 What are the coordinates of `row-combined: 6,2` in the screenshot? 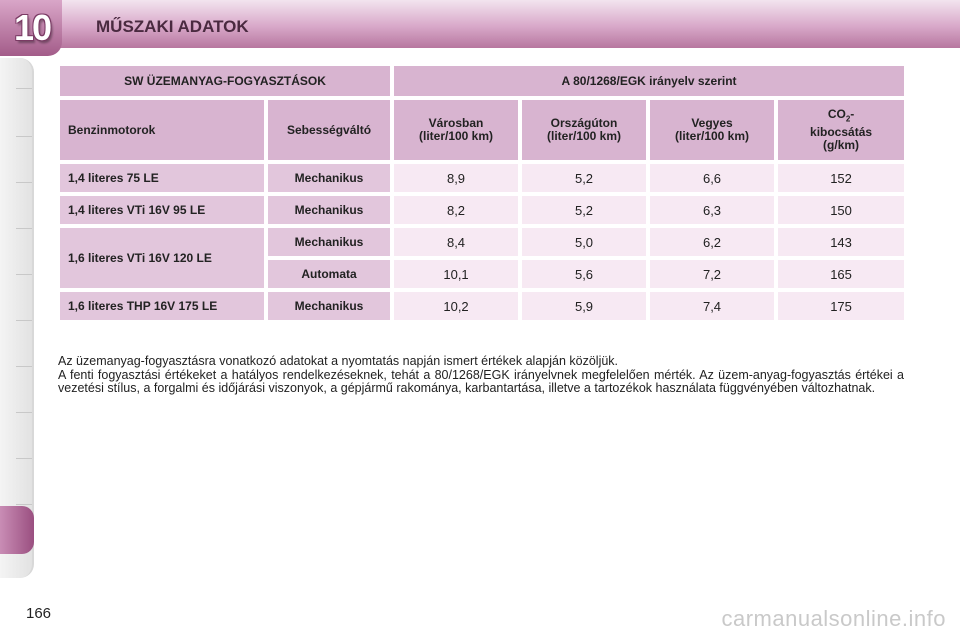 It's located at (712, 242).